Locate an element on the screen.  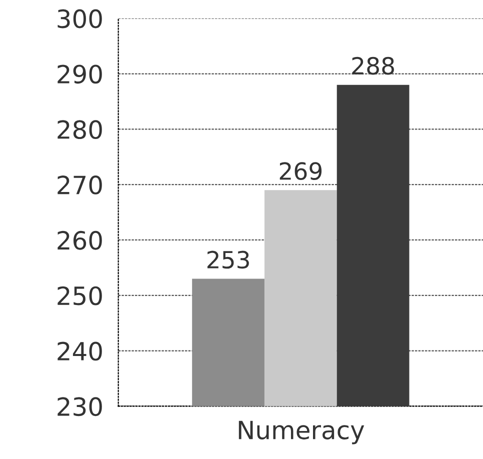
y-tick-label: 260 is located at coordinates (80, 240).